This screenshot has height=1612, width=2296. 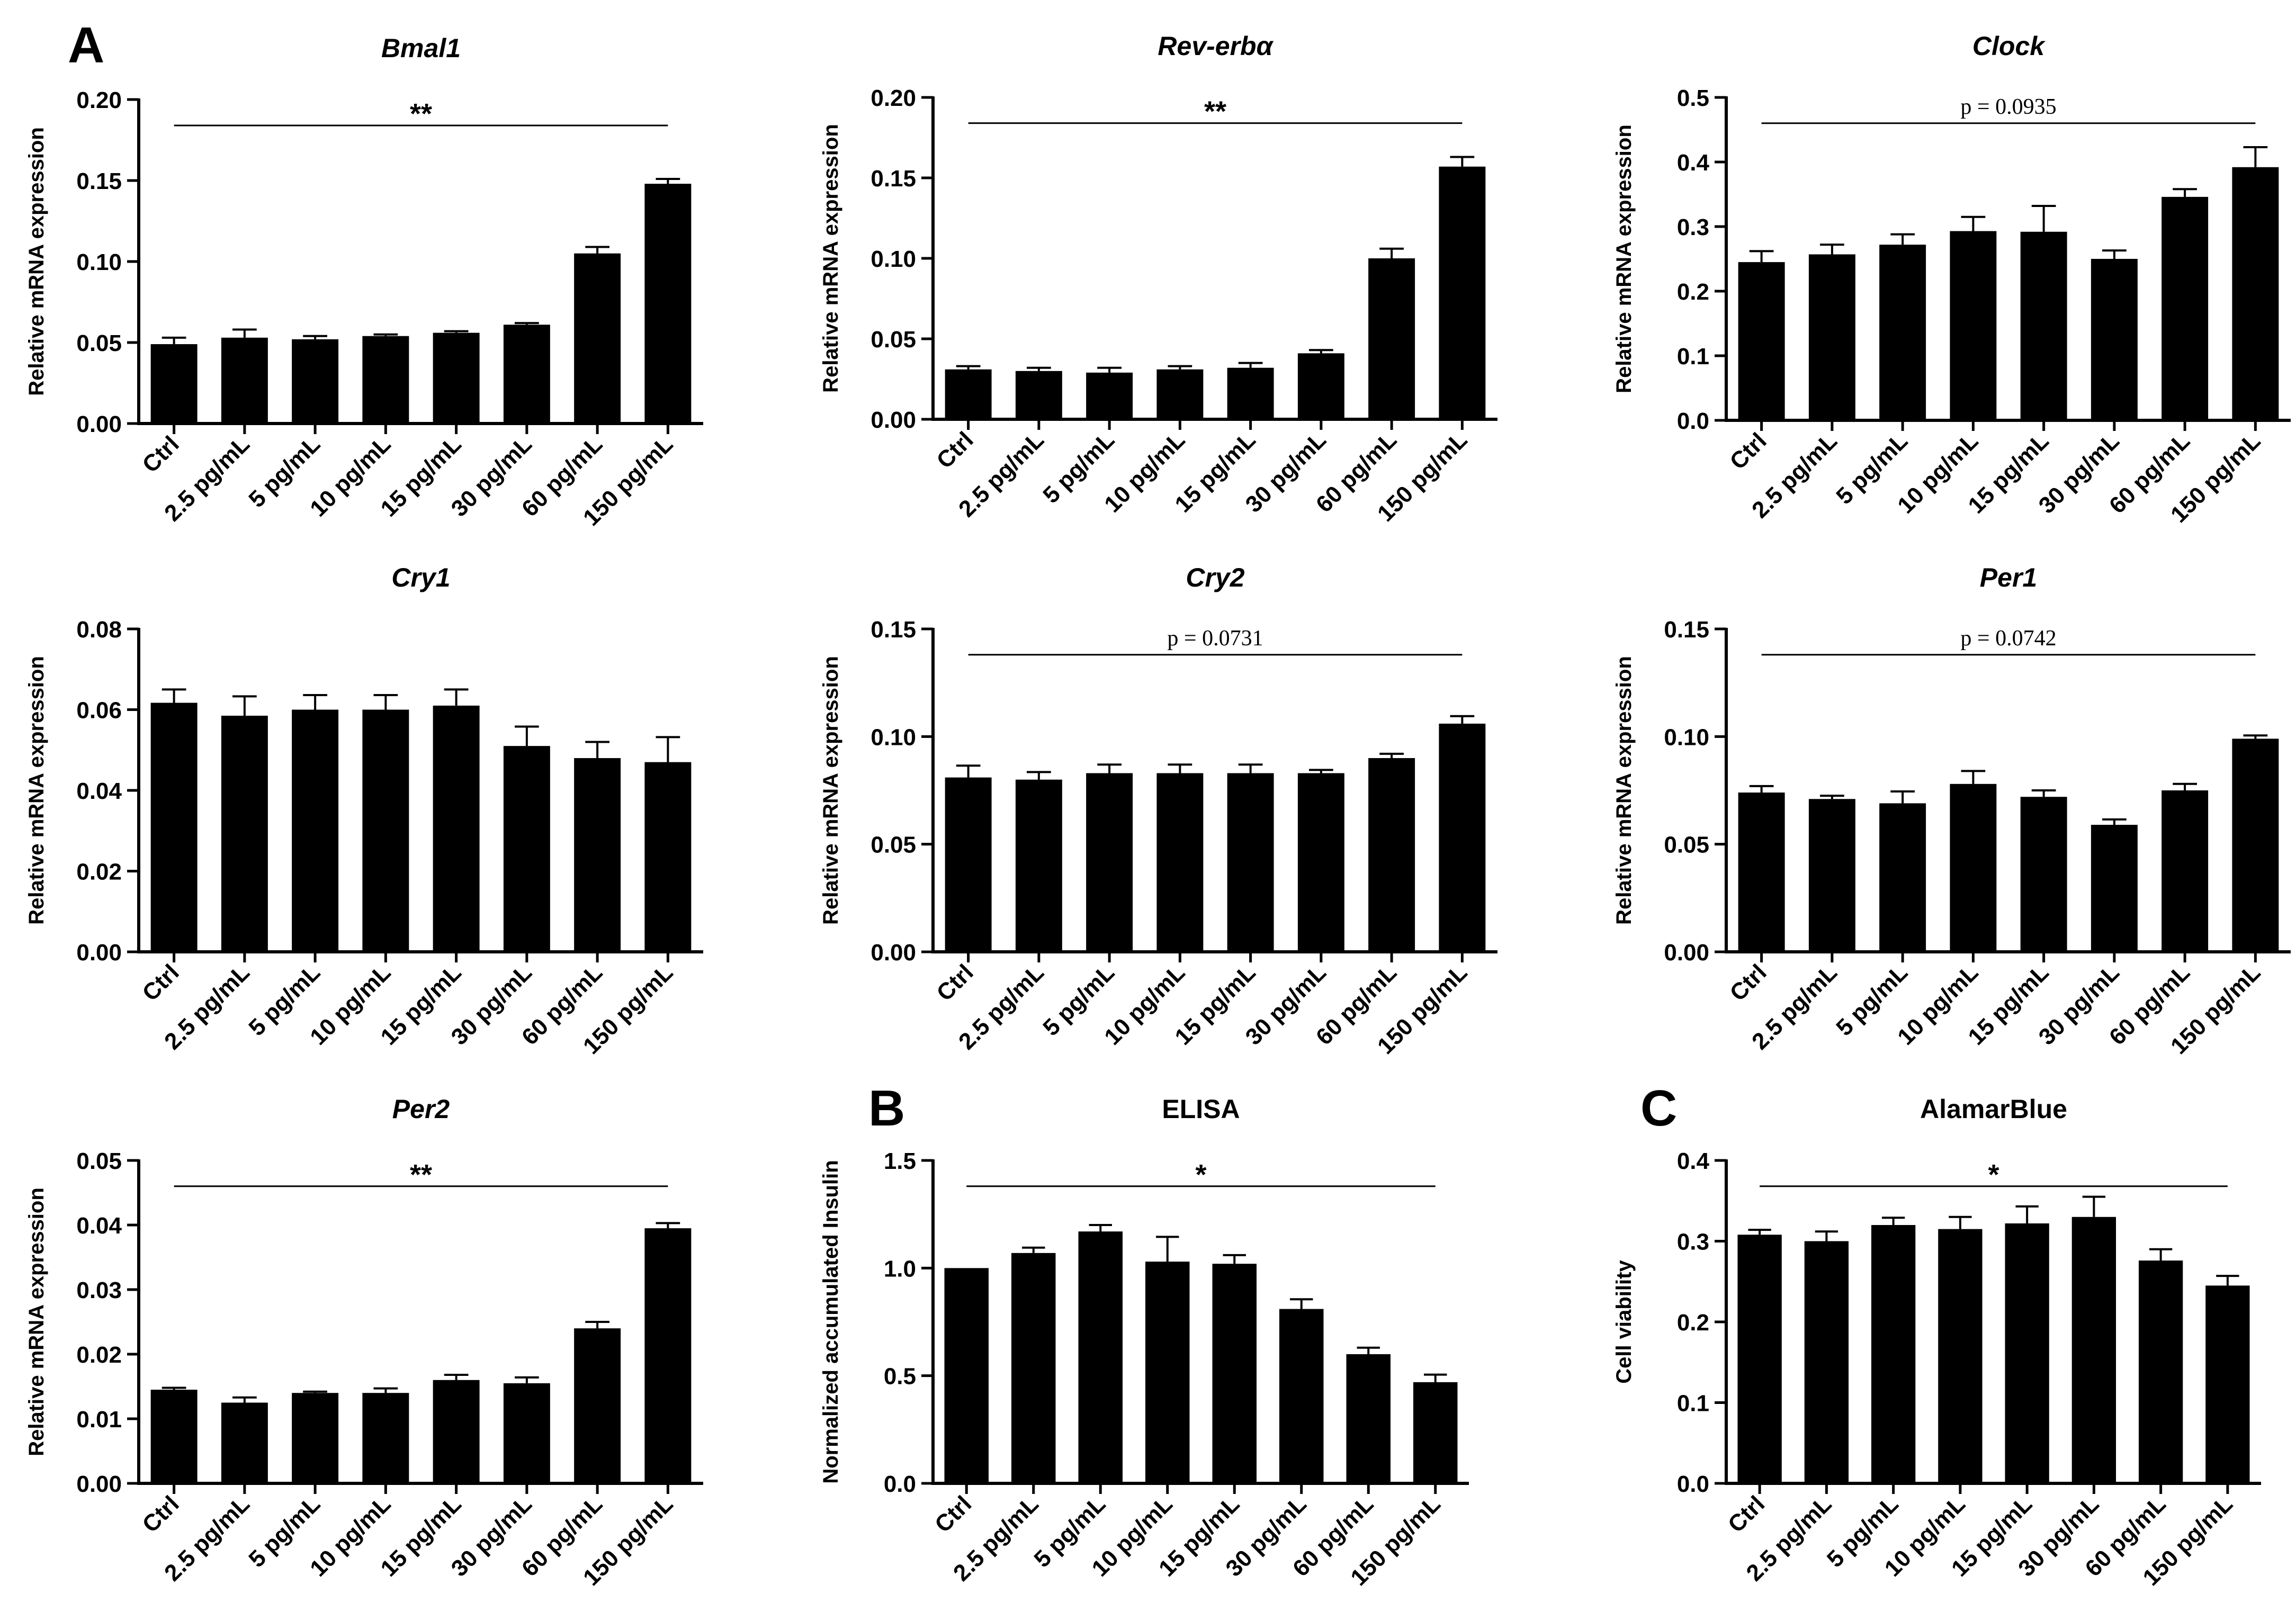 I want to click on y-axis-label: Normalized accumulated Insulin, so click(x=831, y=1321).